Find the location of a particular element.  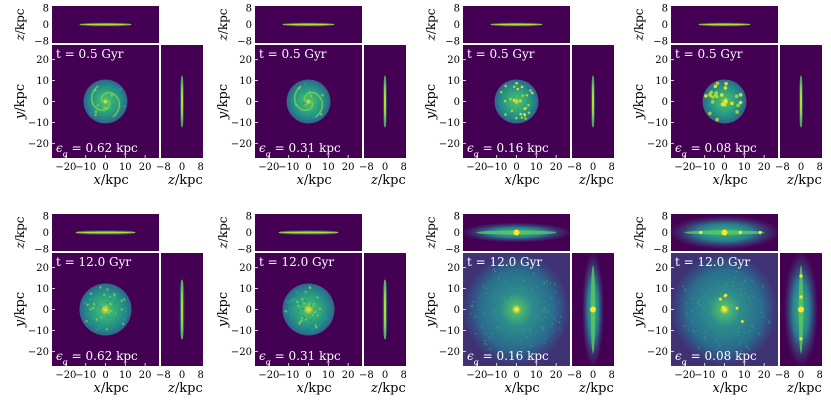

z-tick-label: −8 is located at coordinates (41, 41).